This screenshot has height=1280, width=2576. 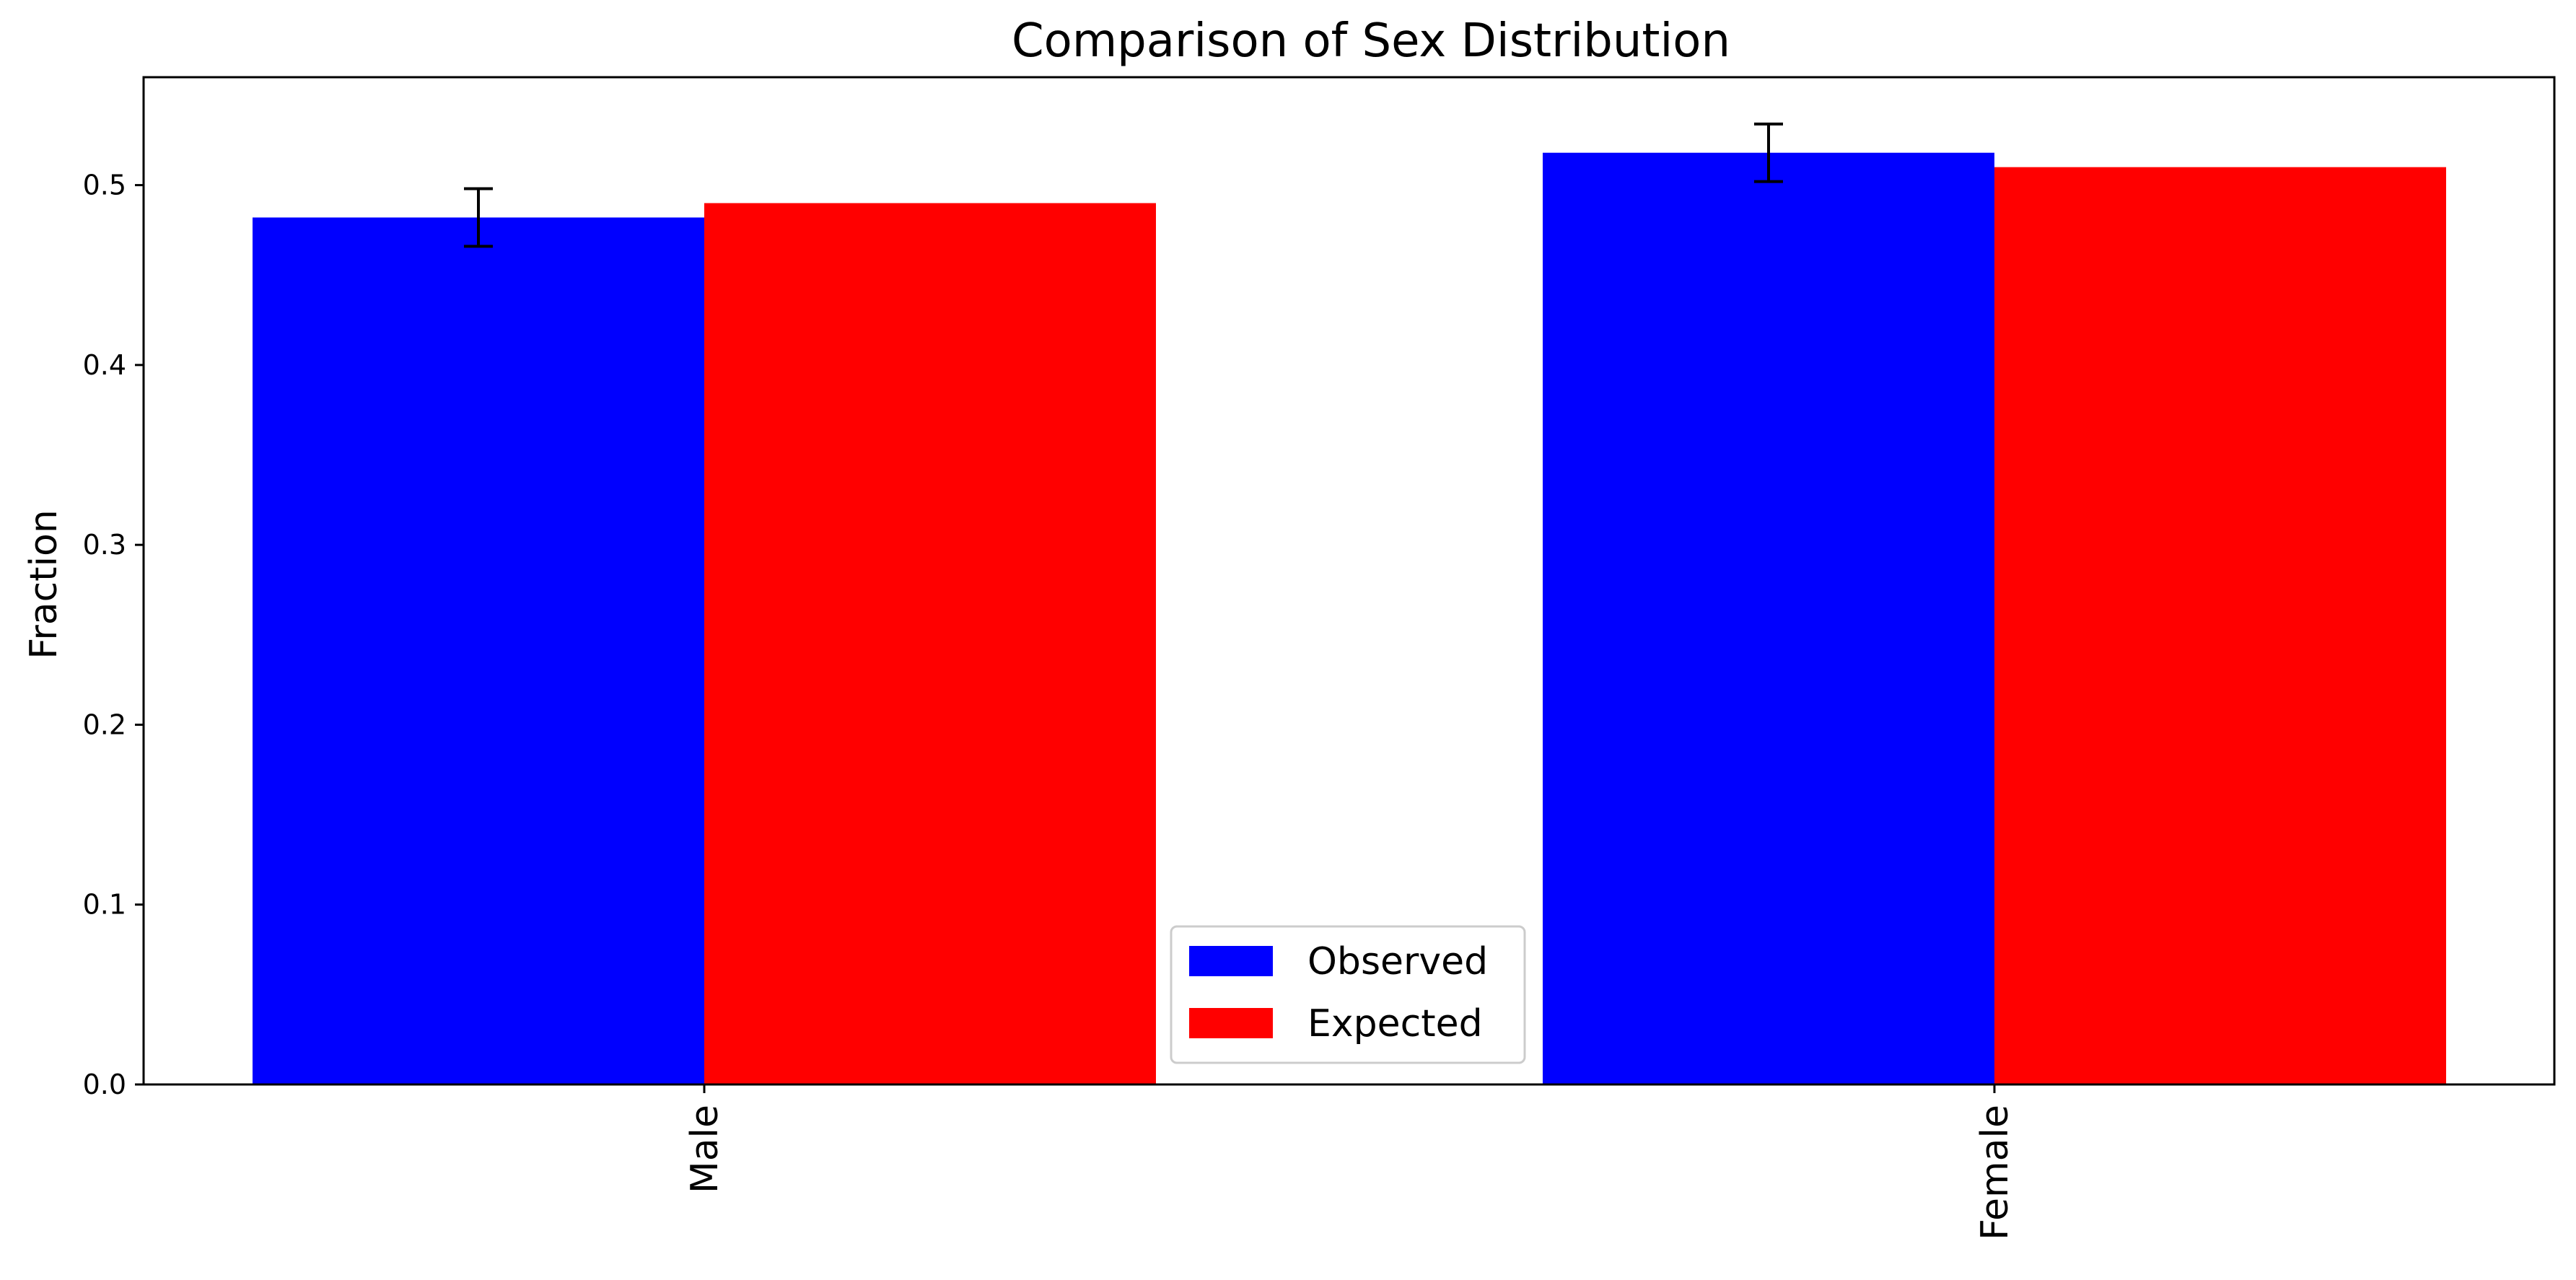 I want to click on y-tick-label: 0.1, so click(x=105, y=905).